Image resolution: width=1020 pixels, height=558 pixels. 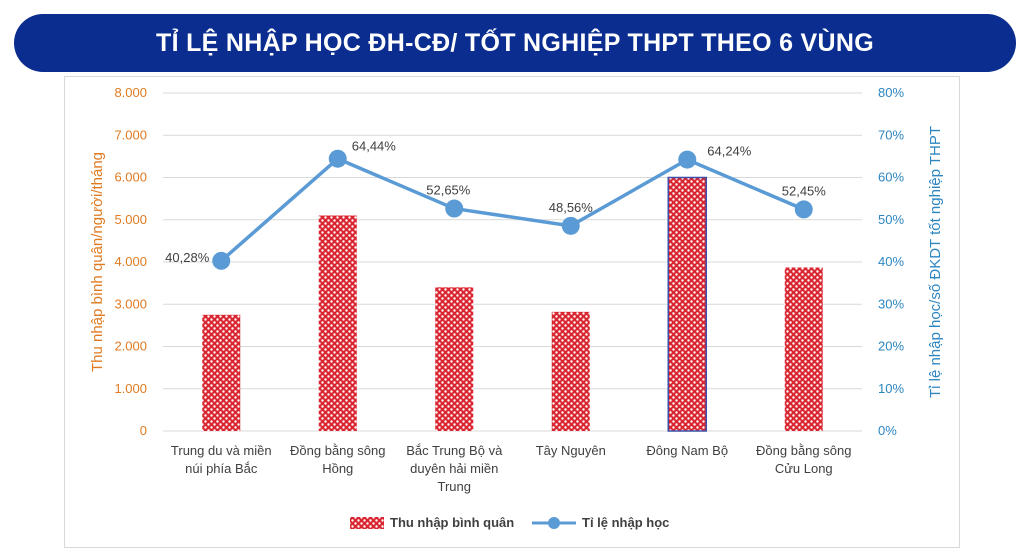 I want to click on right-tick-label: 50%, so click(x=891, y=219).